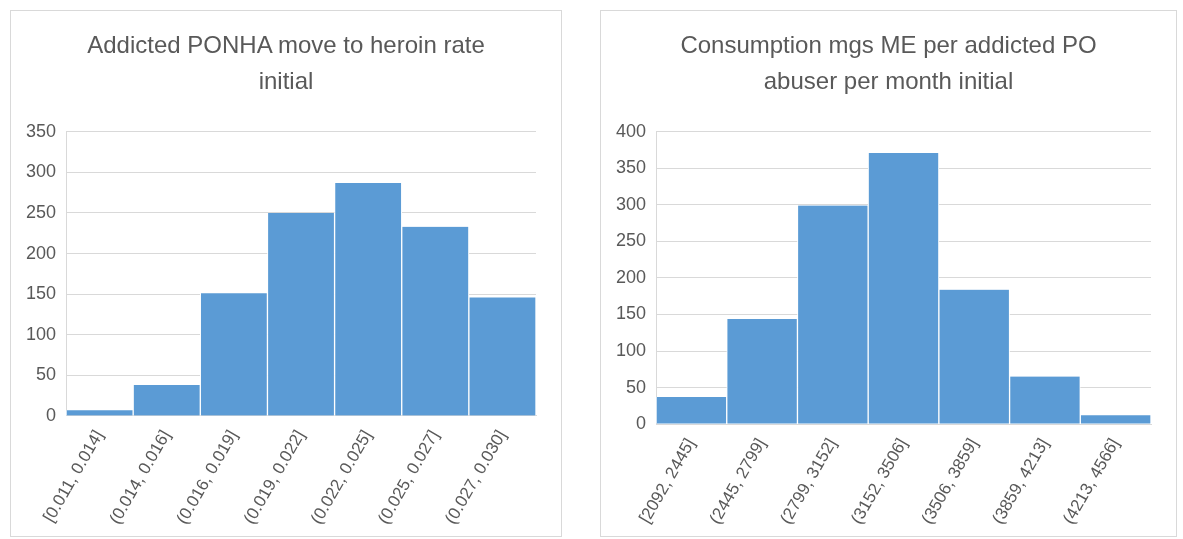  What do you see at coordinates (286, 63) in the screenshot?
I see `chart-title: Addicted PONHA move to heroin rate initial` at bounding box center [286, 63].